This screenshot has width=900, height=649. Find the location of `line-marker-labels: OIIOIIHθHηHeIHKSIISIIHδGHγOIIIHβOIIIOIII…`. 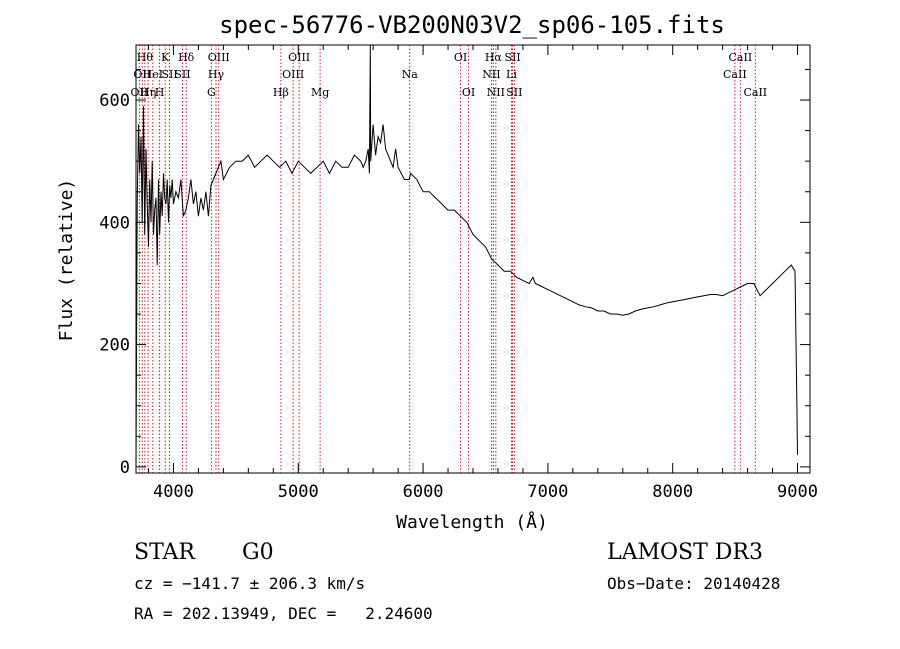

line-marker-labels: OIIOIIHθHηHeIHKSIISIIHδGHγOIIIHβOIIIOIII… is located at coordinates (449, 75).